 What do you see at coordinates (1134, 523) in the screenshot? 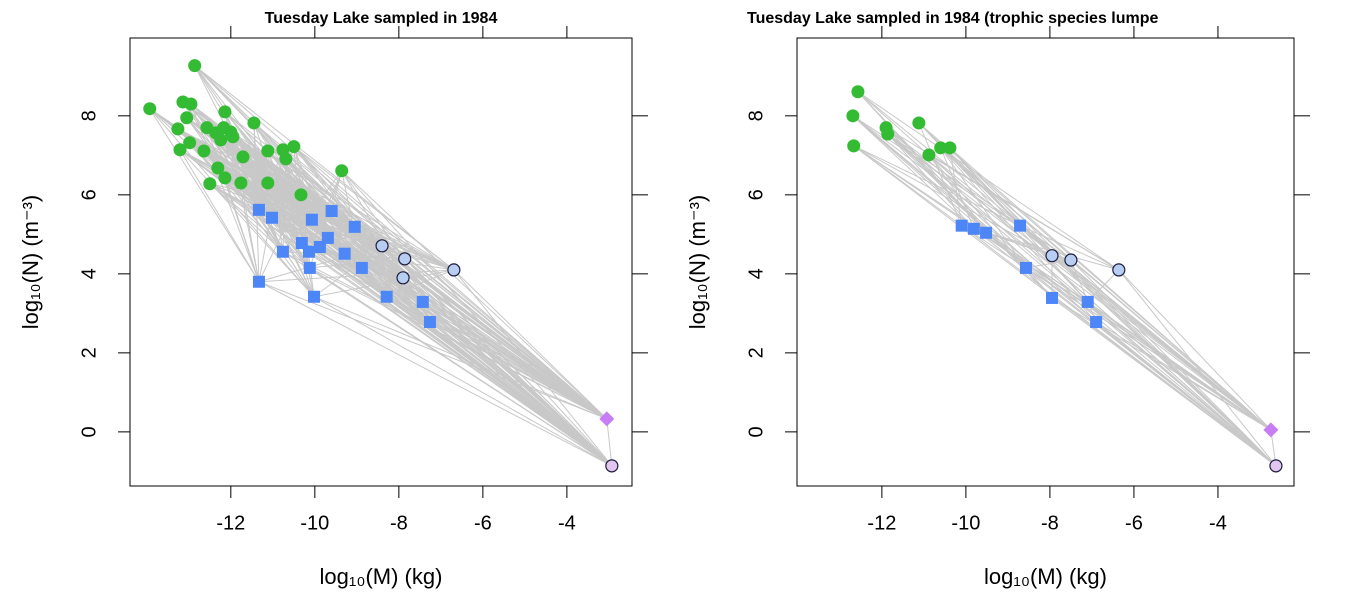
I see `x-tick-label: -6` at bounding box center [1134, 523].